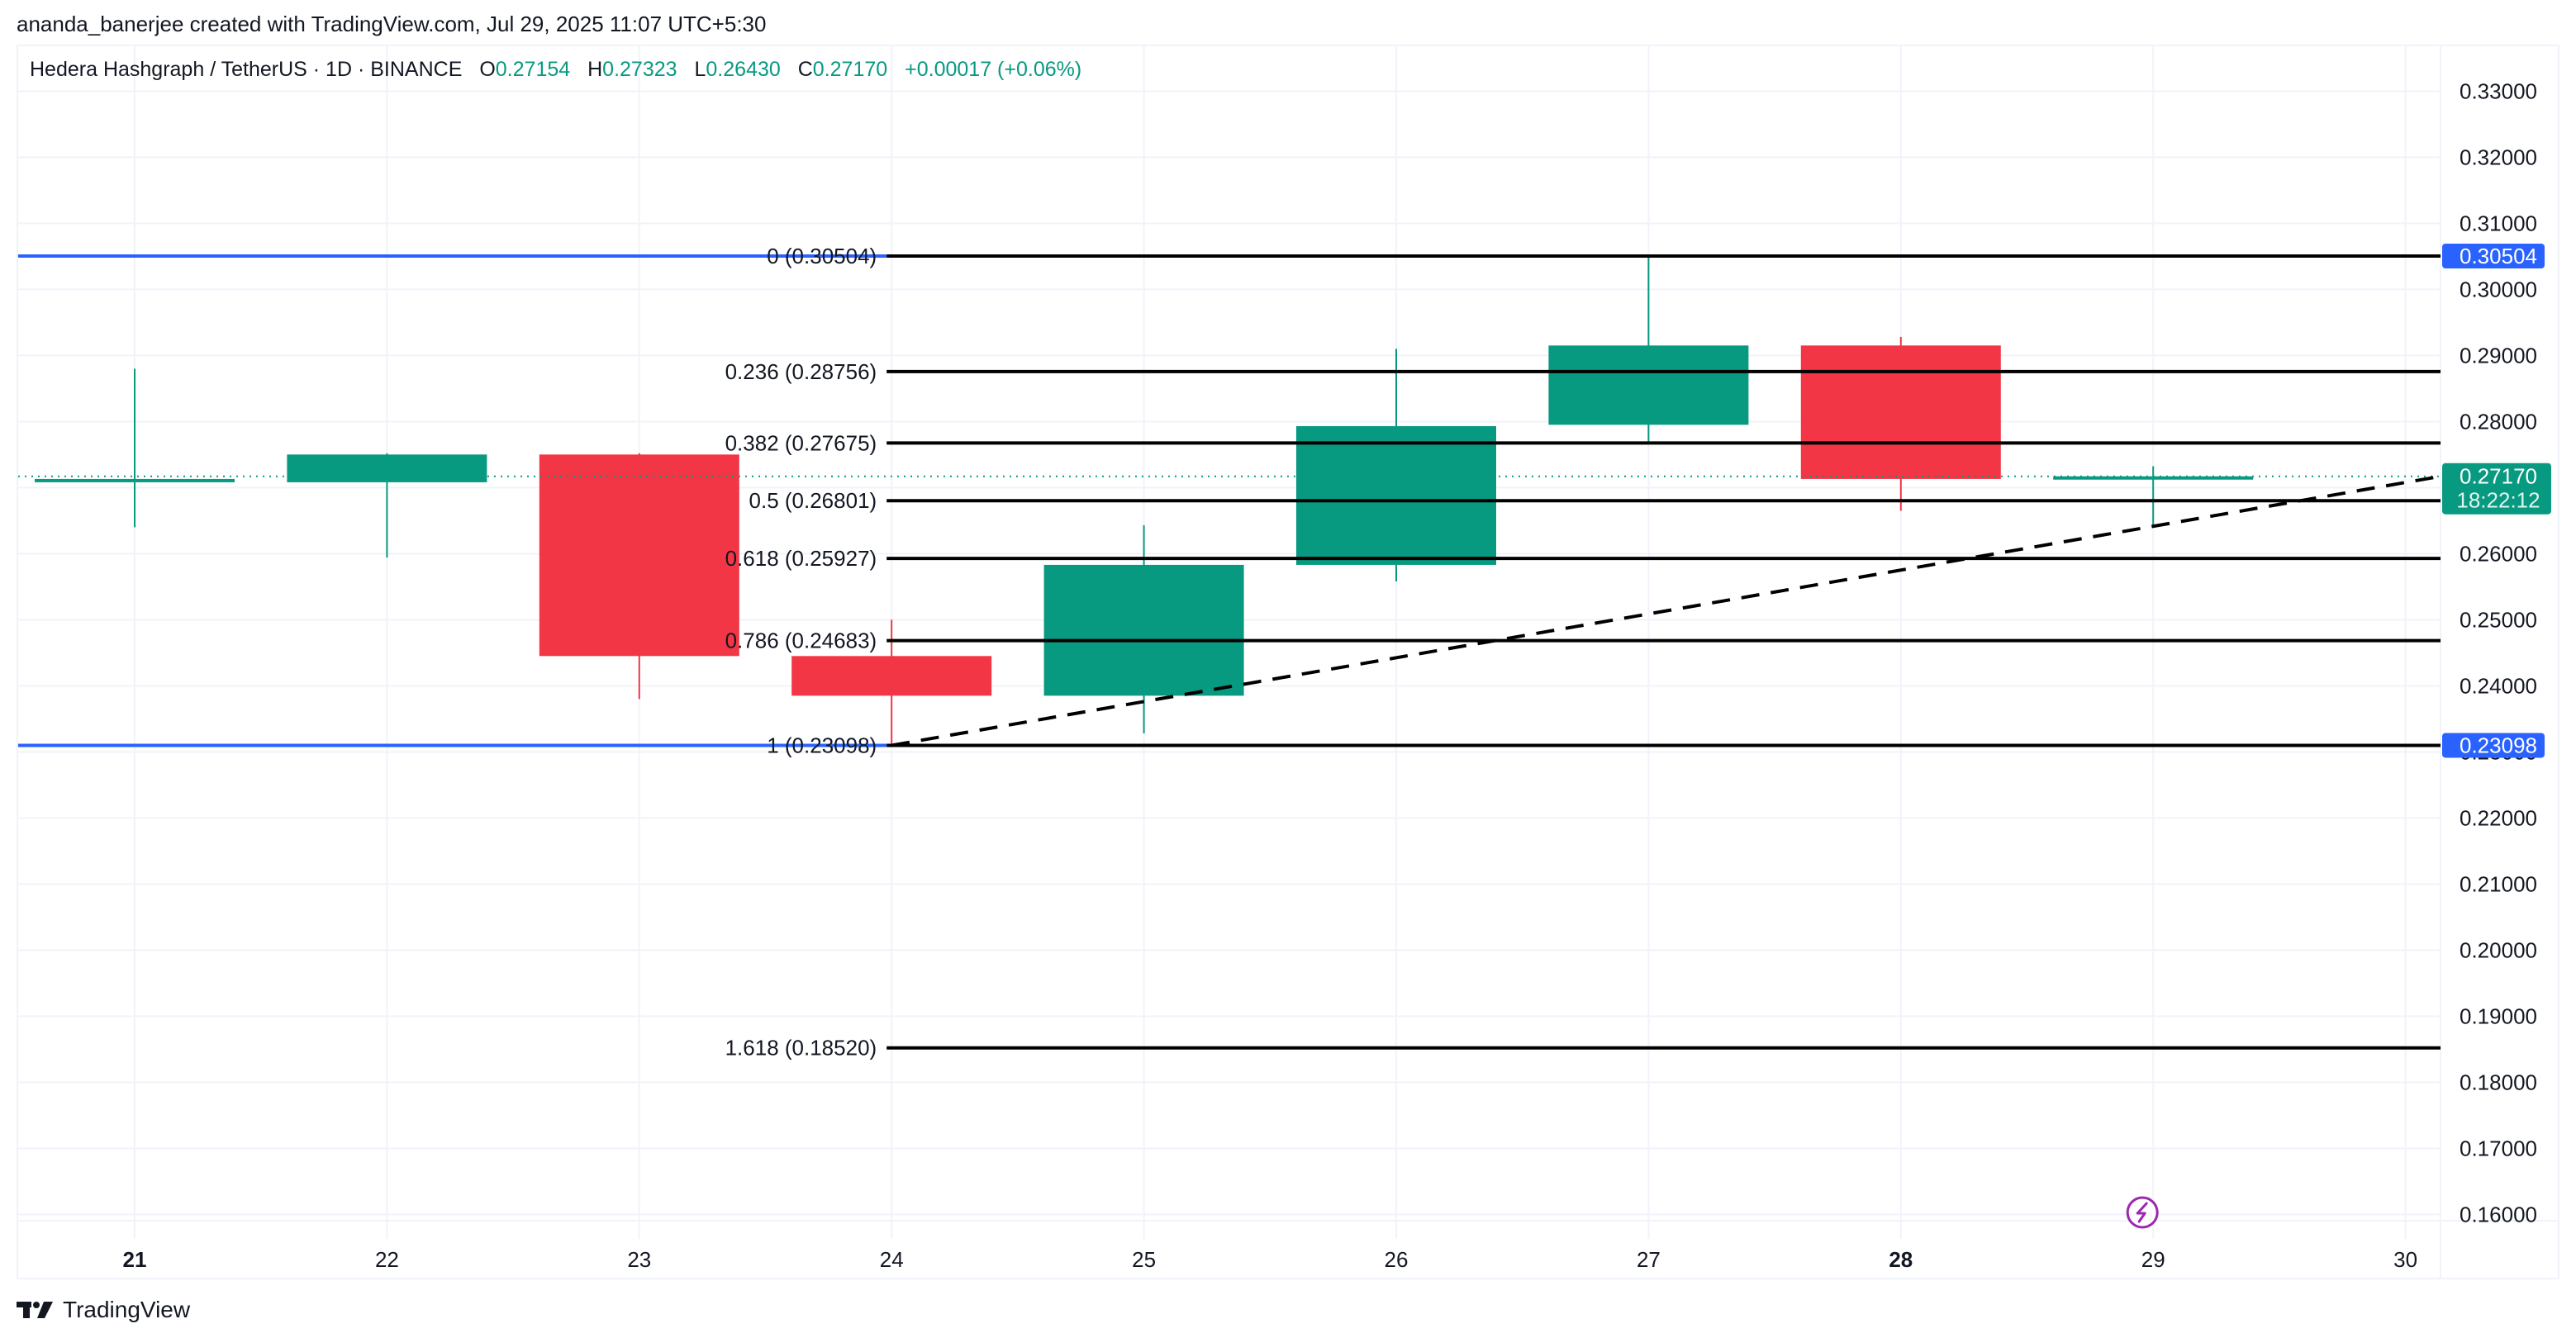 The width and height of the screenshot is (2576, 1338). What do you see at coordinates (1649, 1259) in the screenshot?
I see `time-tick-label: 27` at bounding box center [1649, 1259].